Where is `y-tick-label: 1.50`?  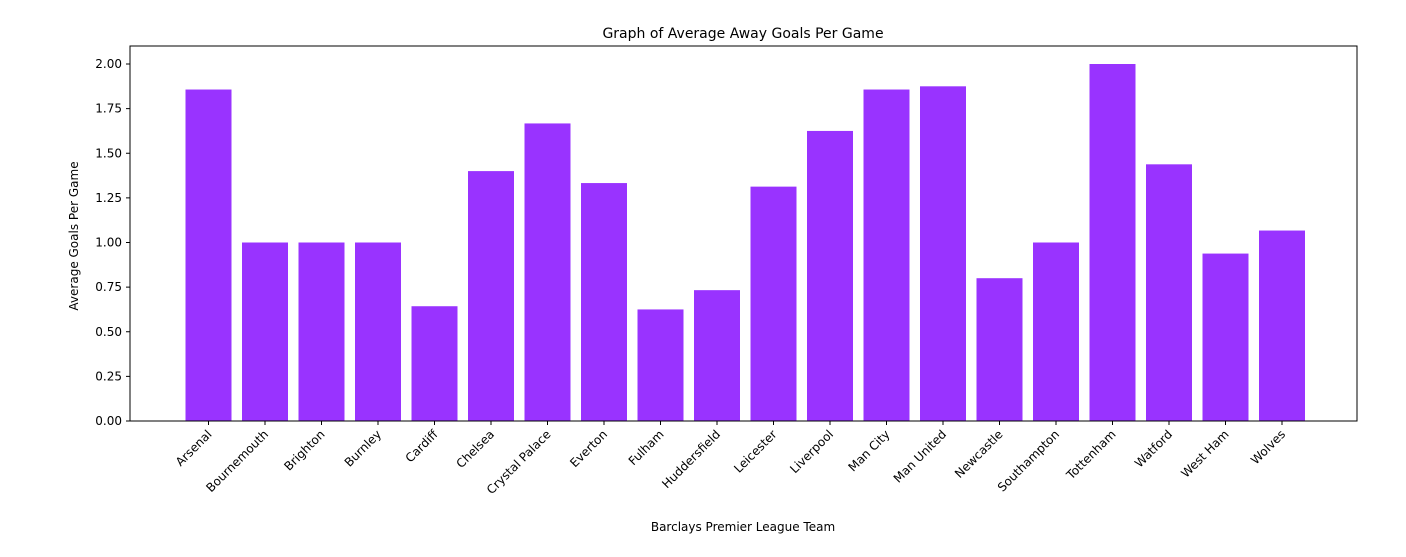
y-tick-label: 1.50 is located at coordinates (108, 153).